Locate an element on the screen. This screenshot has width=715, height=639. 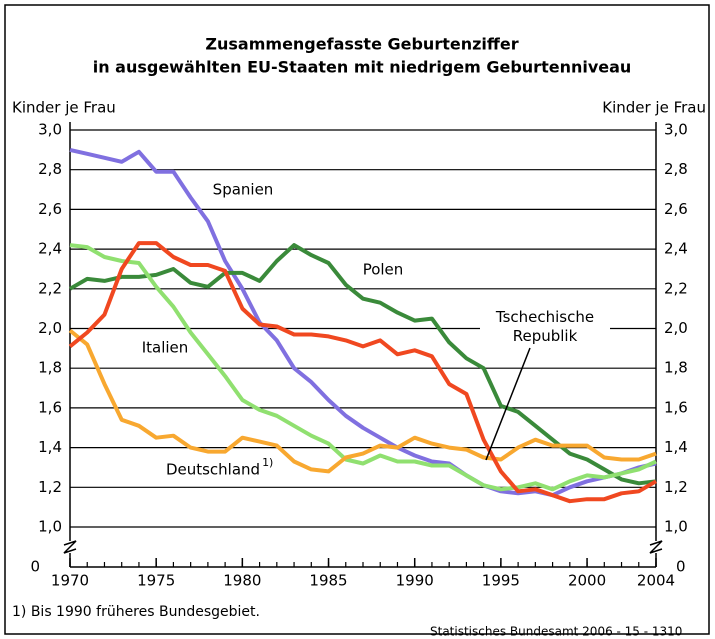
y-tick-label: 1,2 is located at coordinates (50, 487).